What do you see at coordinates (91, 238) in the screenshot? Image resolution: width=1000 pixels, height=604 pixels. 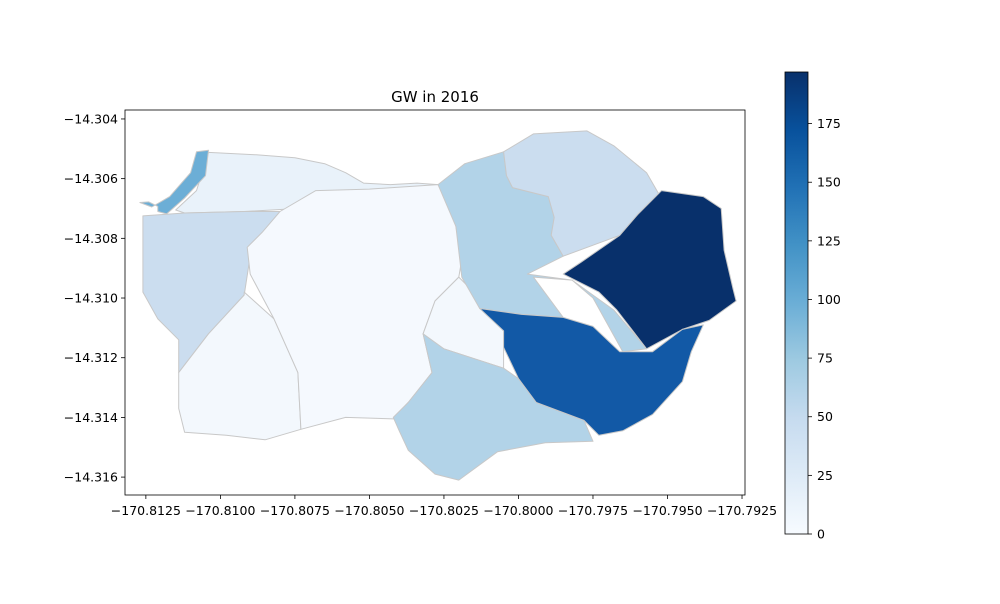 I see `y-tick-label: −14.308` at bounding box center [91, 238].